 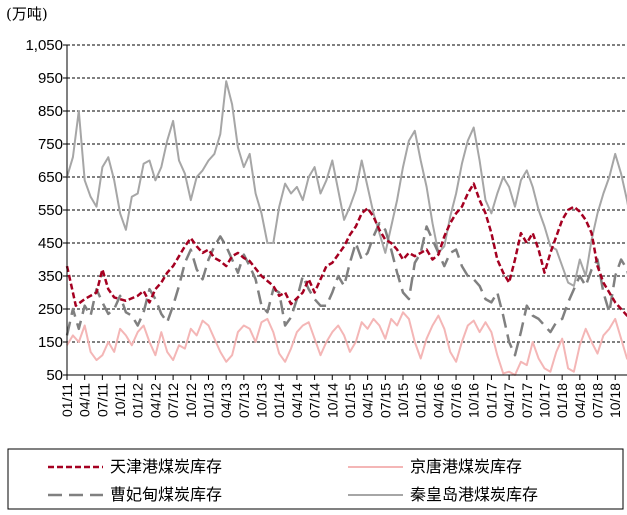 What do you see at coordinates (191, 400) in the screenshot?
I see `x-tick-label: 10/12` at bounding box center [191, 400].